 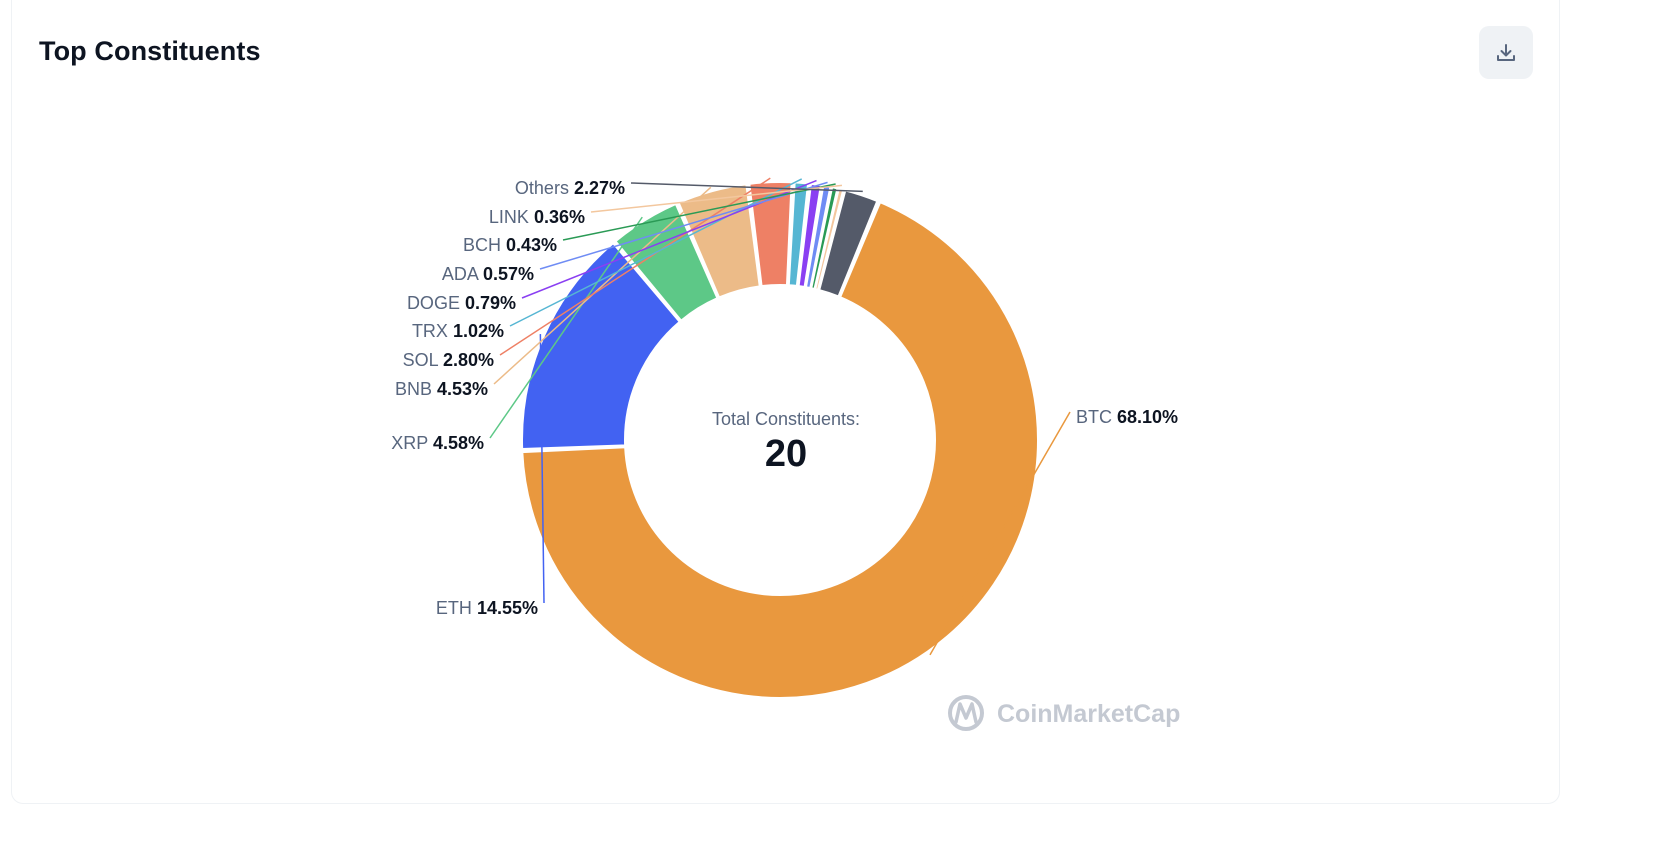 I want to click on slice-label-name: SOL, so click(x=423, y=360).